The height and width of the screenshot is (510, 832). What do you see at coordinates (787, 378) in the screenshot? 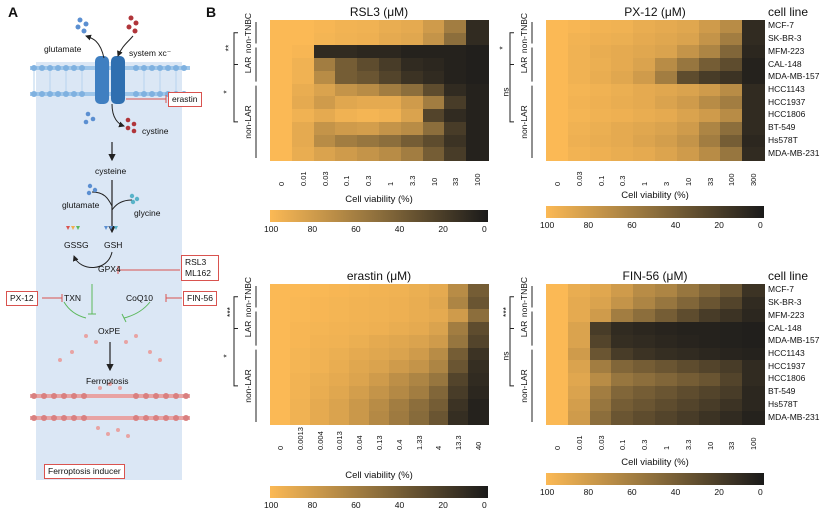
I see `cell-line-label: HCC1806` at bounding box center [787, 378].